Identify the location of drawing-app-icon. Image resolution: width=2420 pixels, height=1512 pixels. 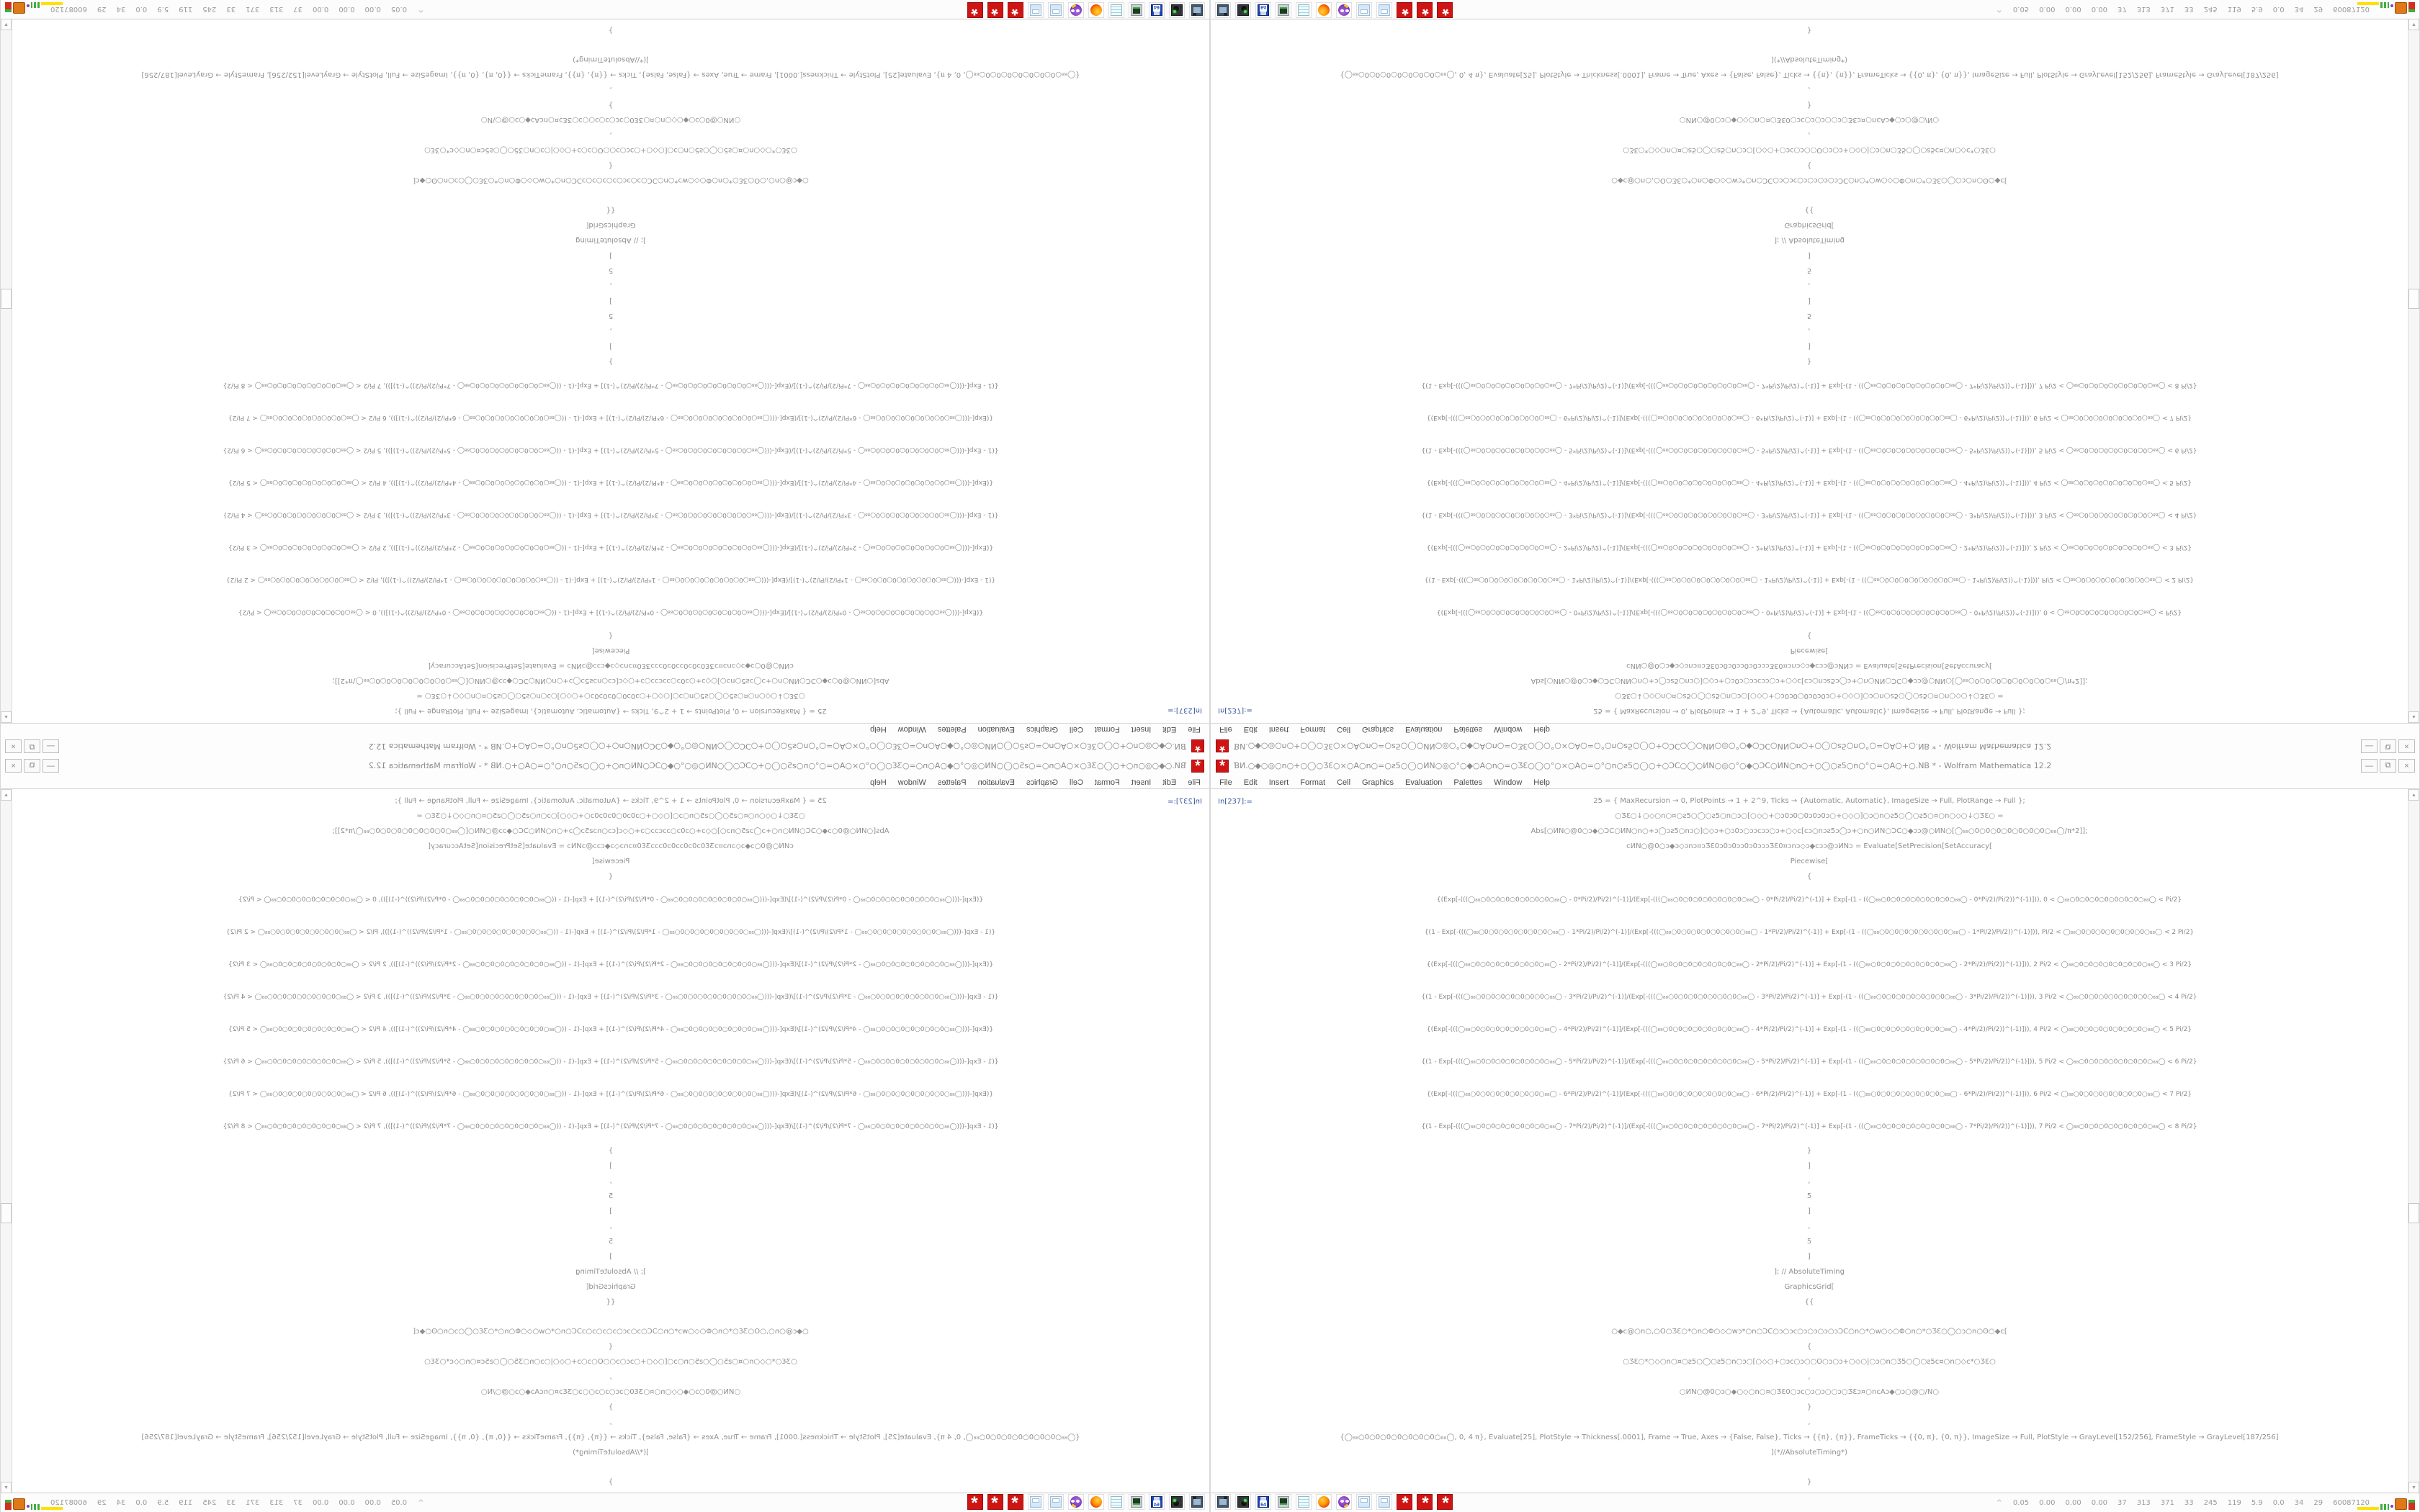
(1076, 1502).